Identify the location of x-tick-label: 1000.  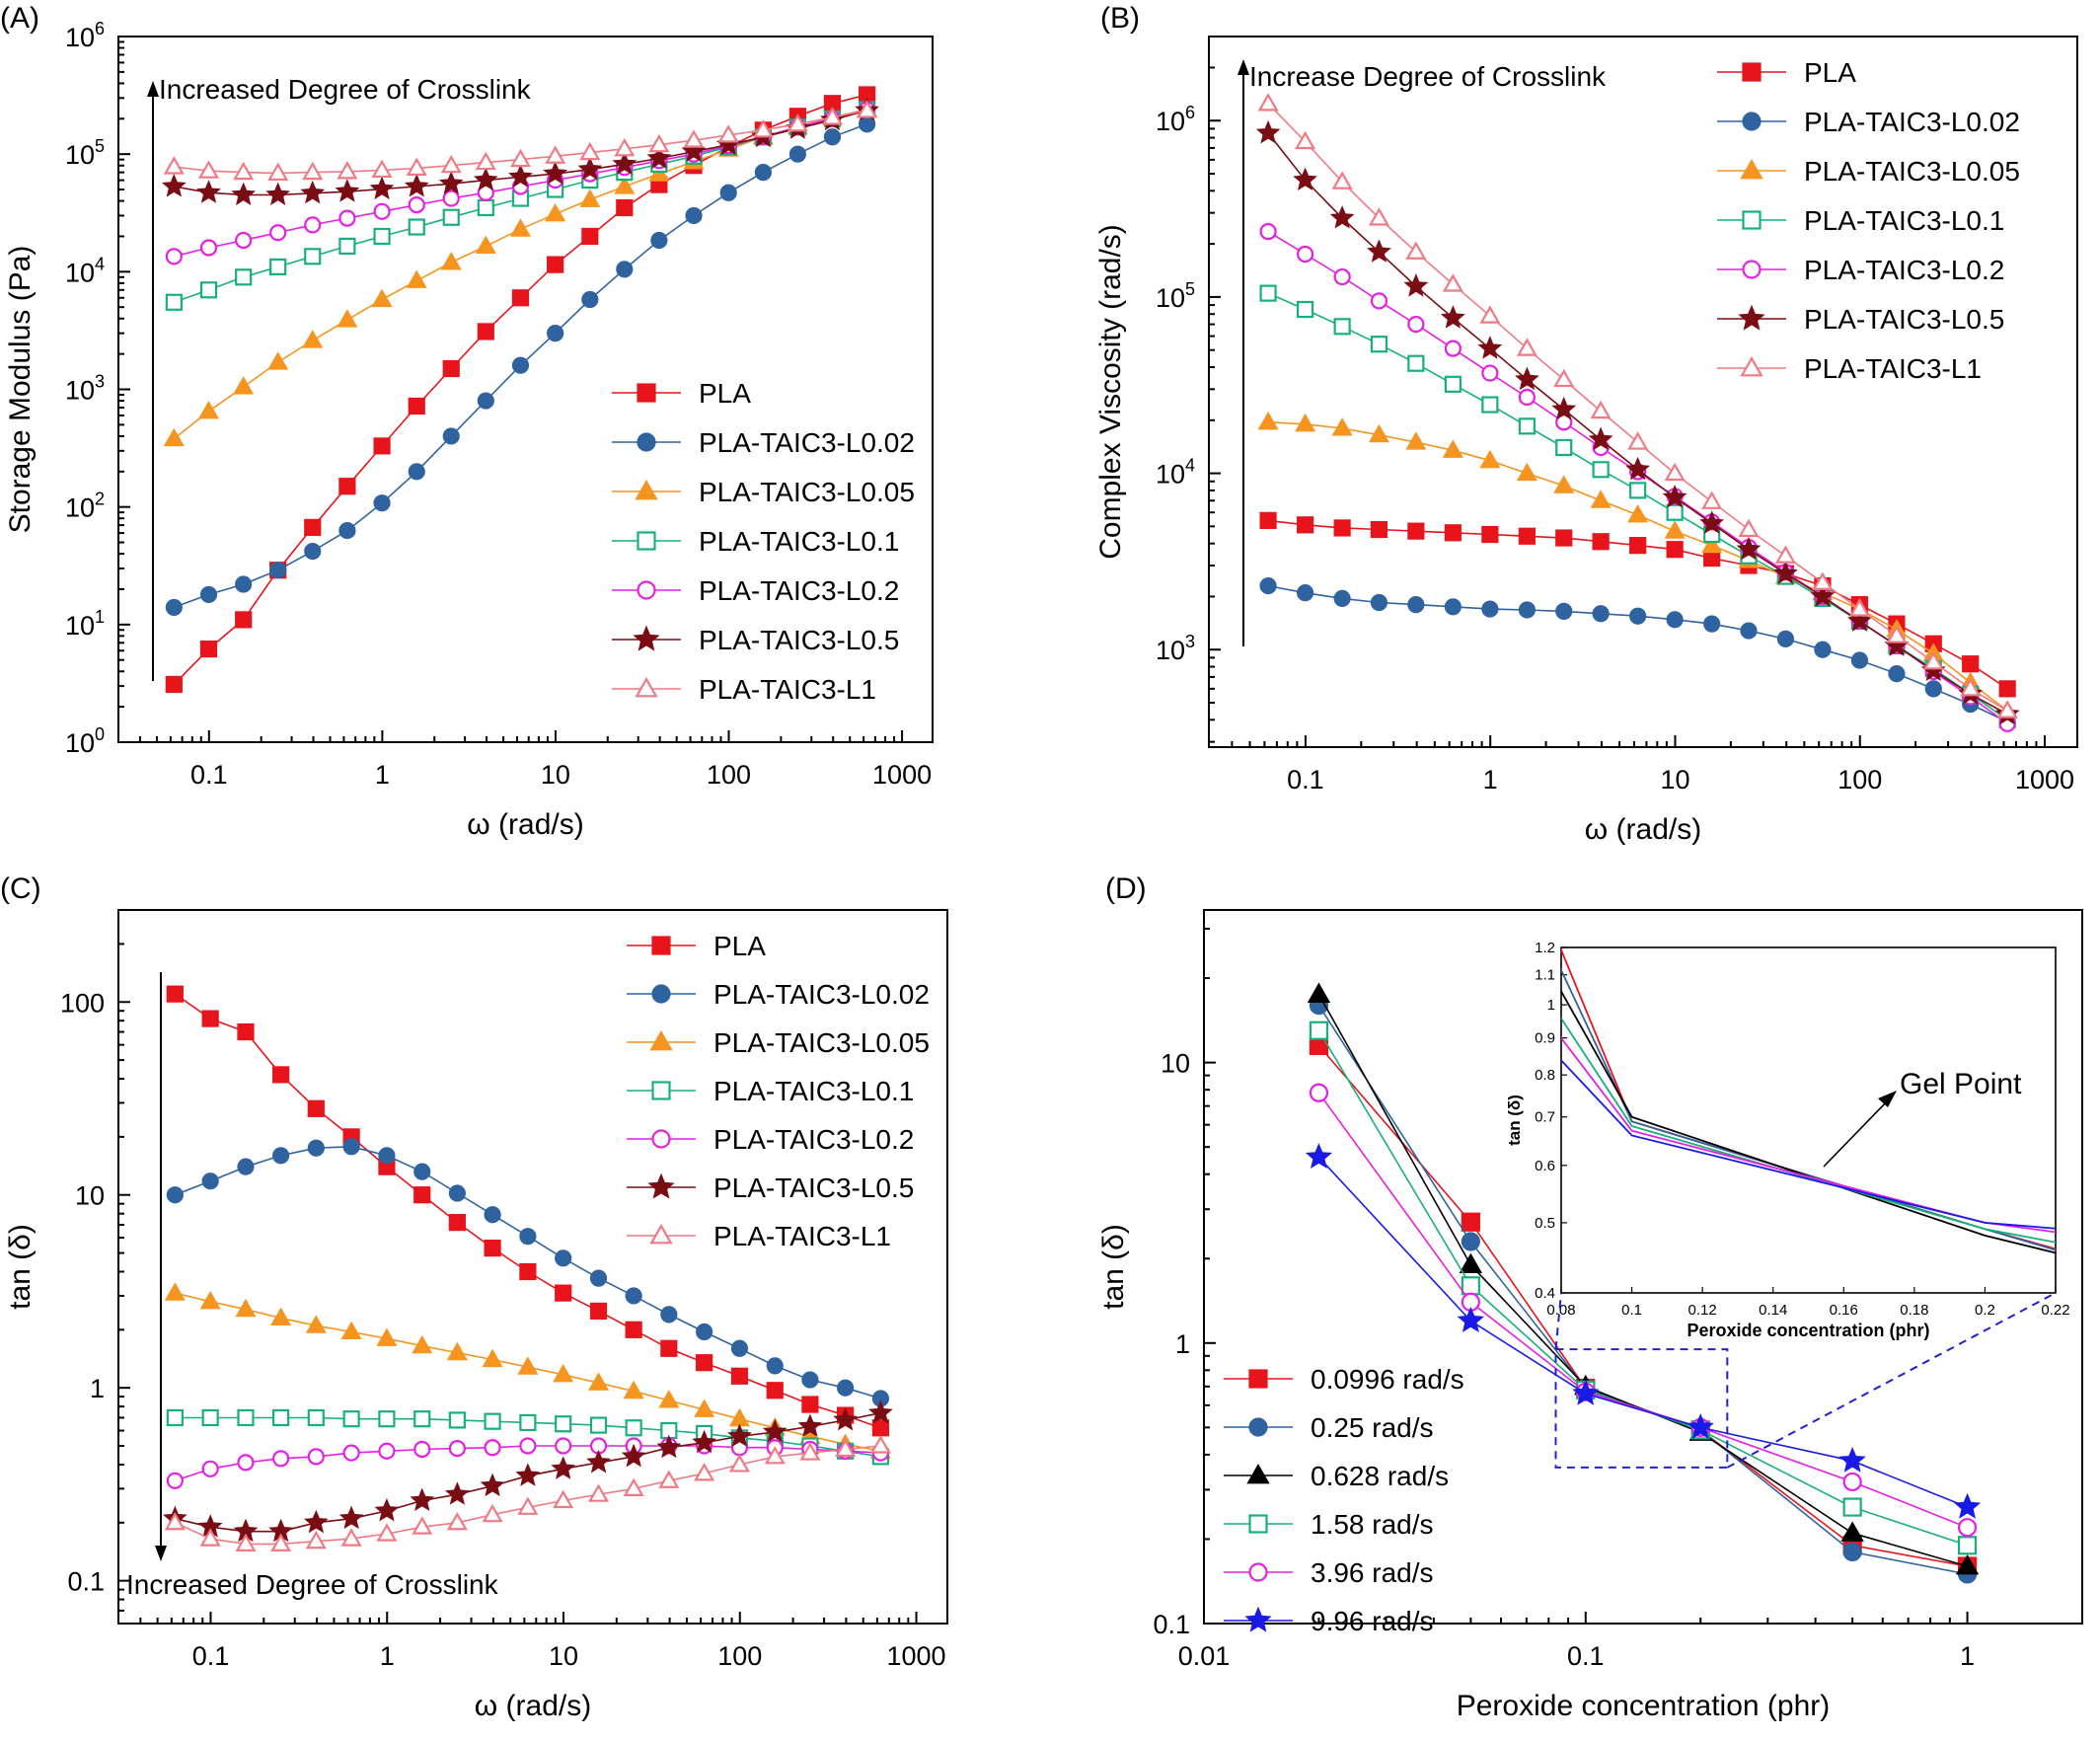
(915, 1656).